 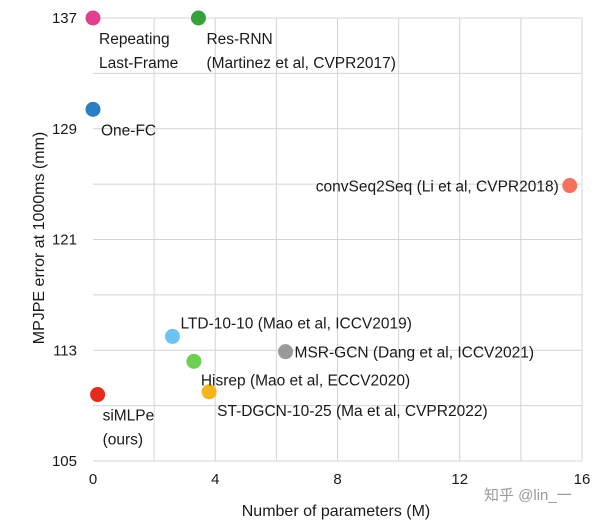 What do you see at coordinates (64, 129) in the screenshot?
I see `y-tick-label: 129` at bounding box center [64, 129].